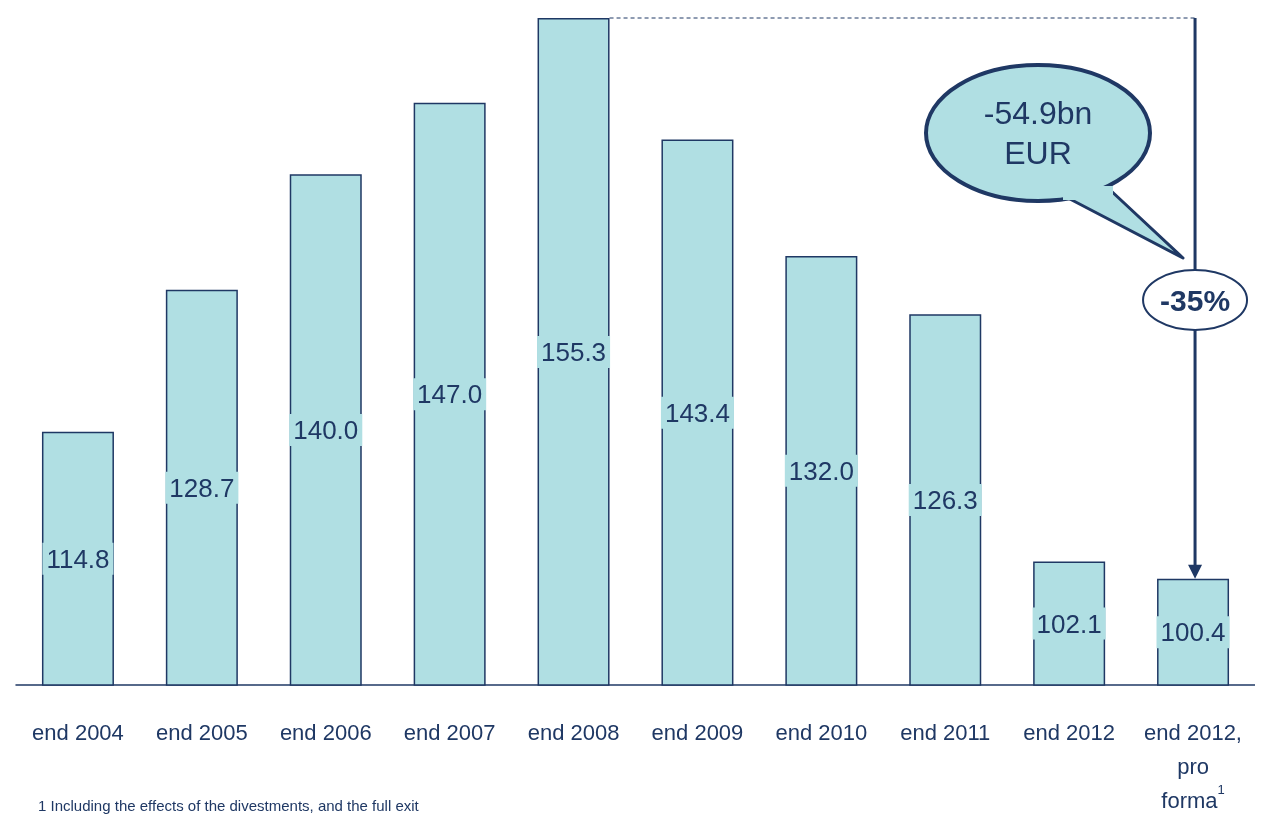 Image resolution: width=1263 pixels, height=825 pixels. Describe the element at coordinates (1038, 133) in the screenshot. I see `annotation: -54.9bn EUR` at that location.